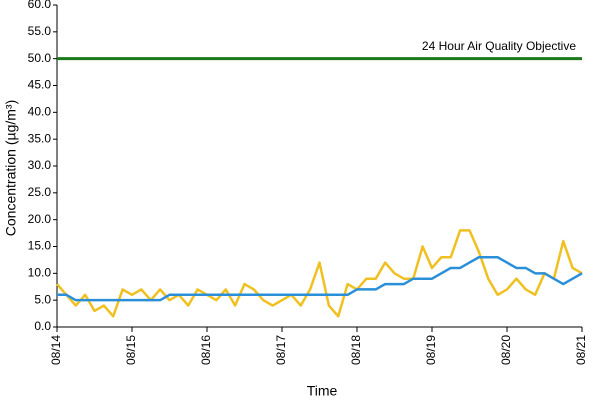 The width and height of the screenshot is (600, 400). I want to click on x-axis-title: Time, so click(322, 391).